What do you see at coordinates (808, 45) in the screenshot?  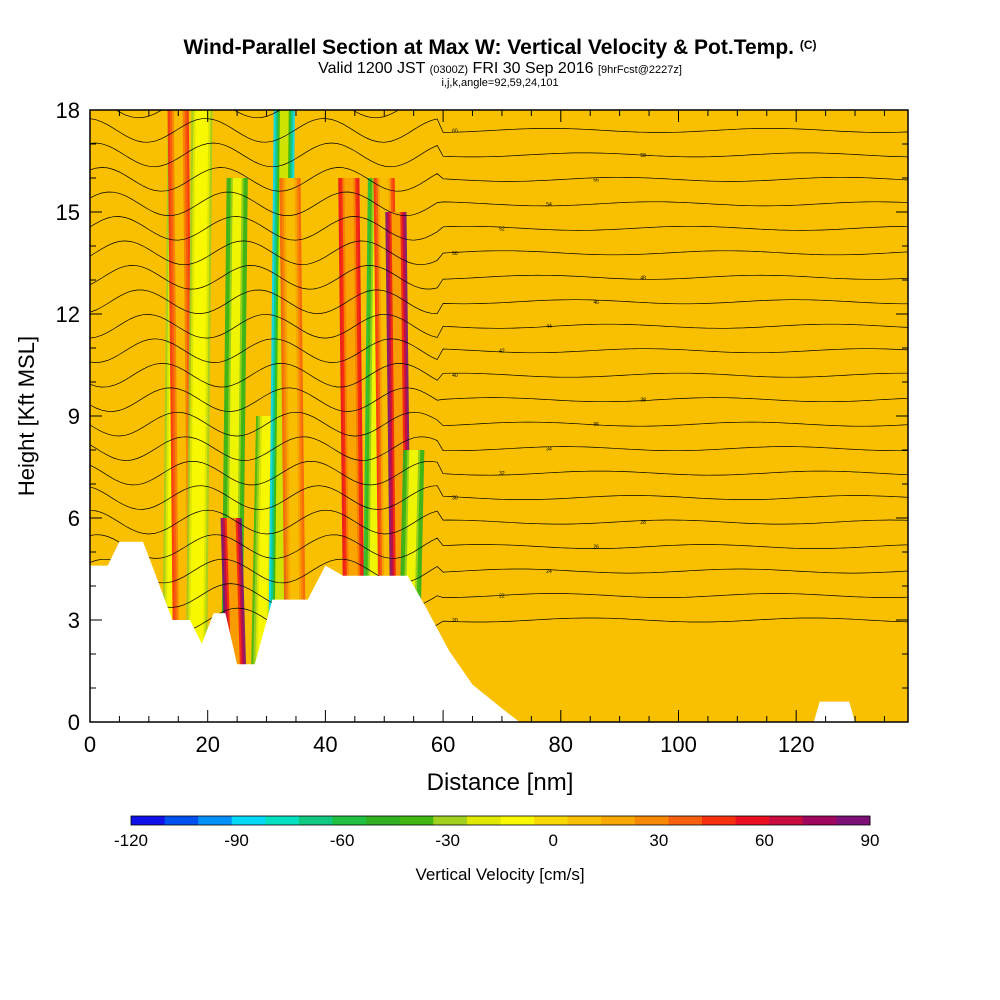 I see `title-suffix: (C)` at bounding box center [808, 45].